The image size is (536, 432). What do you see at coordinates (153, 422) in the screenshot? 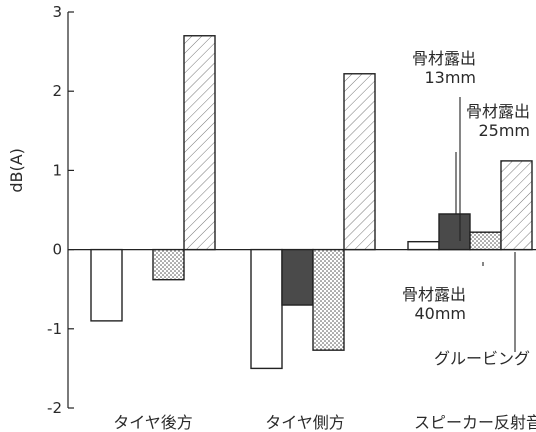
I see `category-label: タイヤ後方` at bounding box center [153, 422].